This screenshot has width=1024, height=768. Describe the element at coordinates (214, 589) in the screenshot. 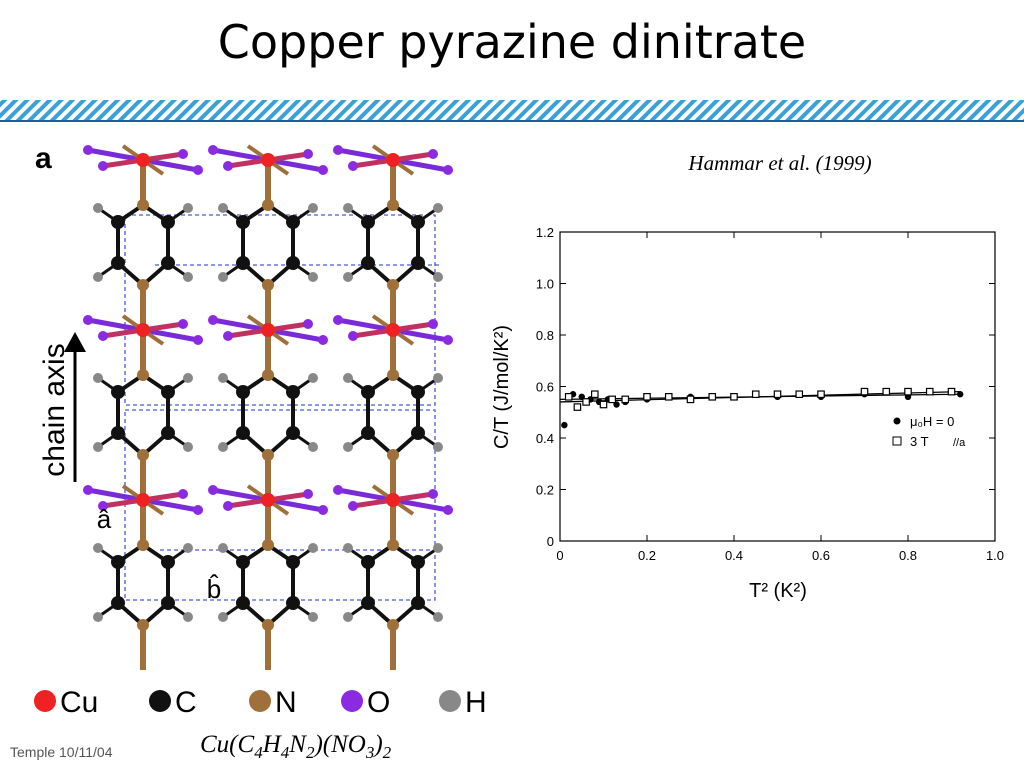

I see `vector-label: b̂` at that location.